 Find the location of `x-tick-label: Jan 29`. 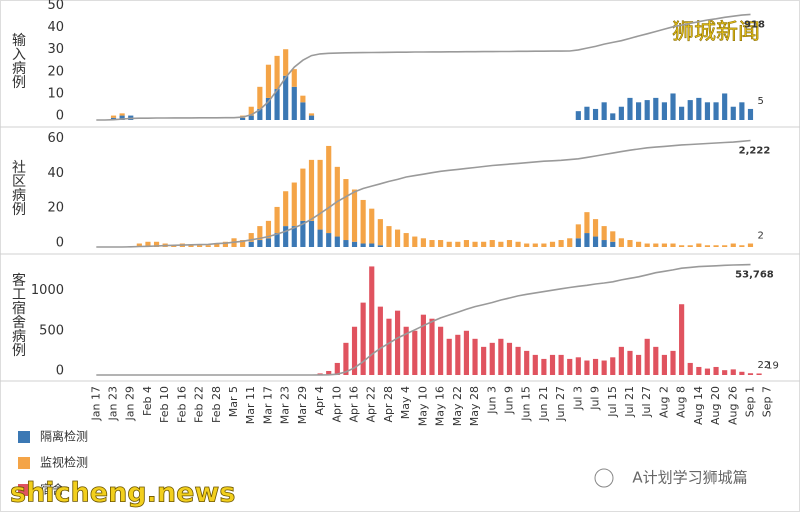

x-tick-label: Jan 29 is located at coordinates (130, 403).